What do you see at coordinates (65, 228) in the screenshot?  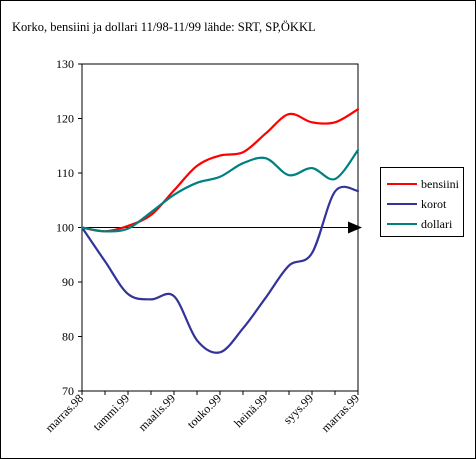 I see `y-tick-label: 100` at bounding box center [65, 228].